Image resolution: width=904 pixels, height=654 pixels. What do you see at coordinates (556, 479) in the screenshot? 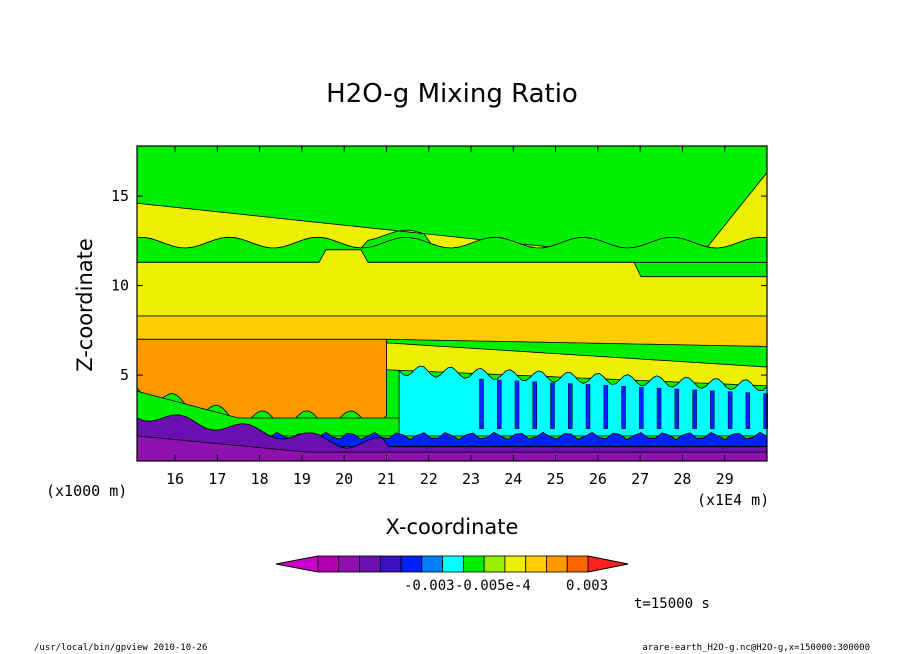
I see `x-tick-label: 25` at bounding box center [556, 479].